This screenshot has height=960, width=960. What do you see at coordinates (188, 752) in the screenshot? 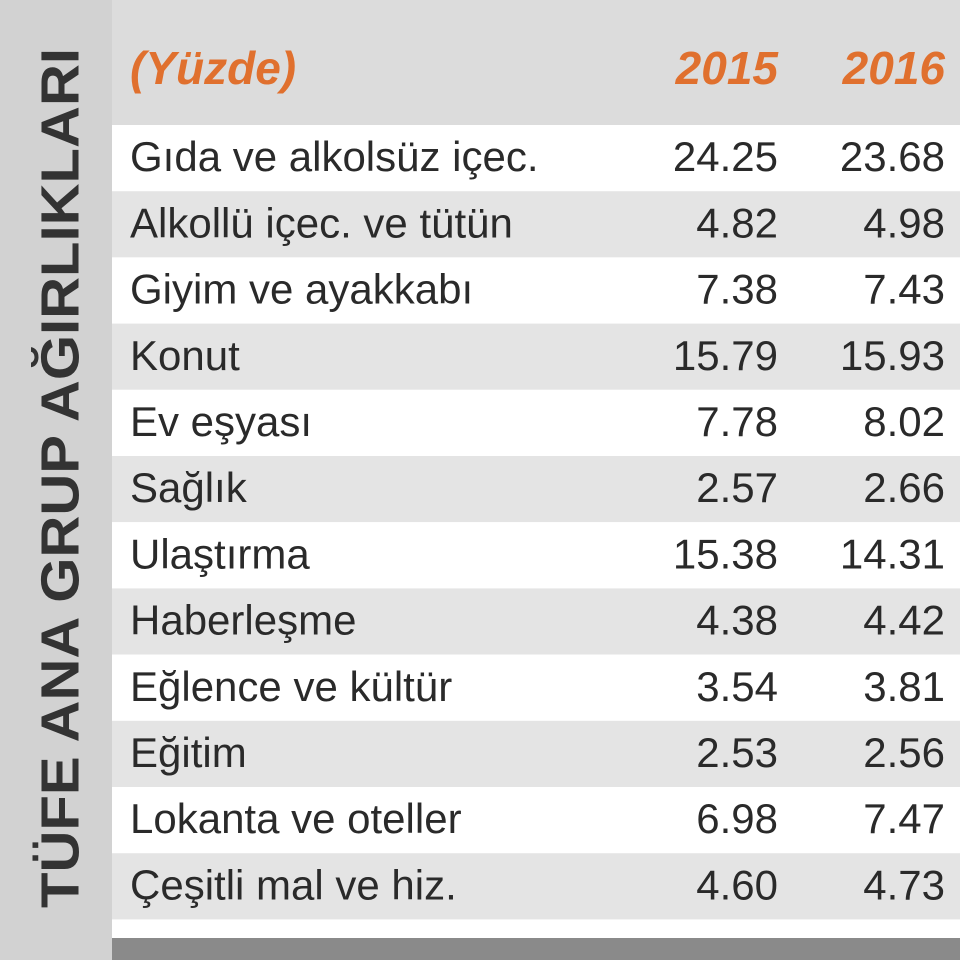
I see `label-cell: Eğitim` at bounding box center [188, 752].